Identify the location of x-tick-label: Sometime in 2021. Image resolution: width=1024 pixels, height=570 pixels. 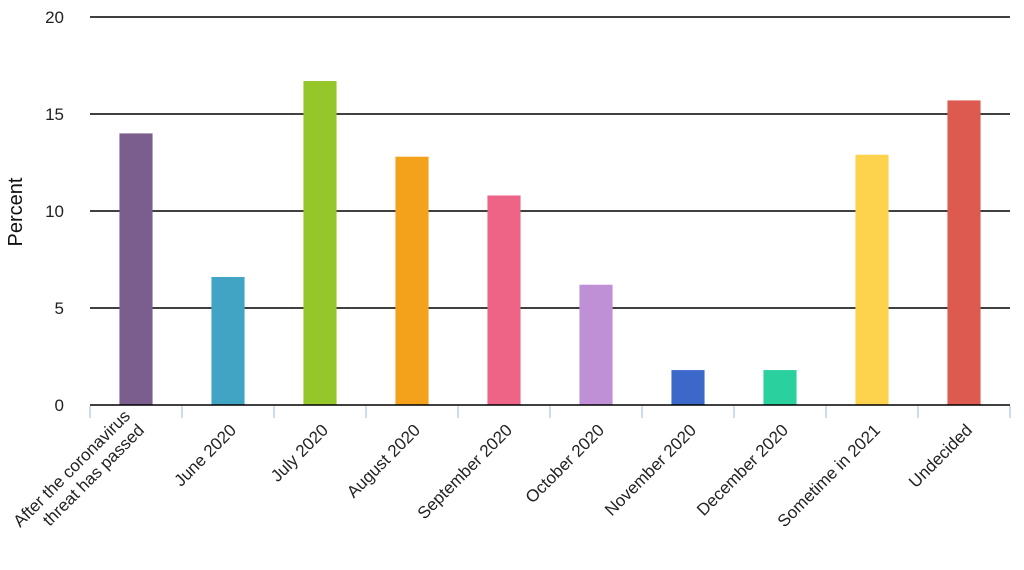
(829, 476).